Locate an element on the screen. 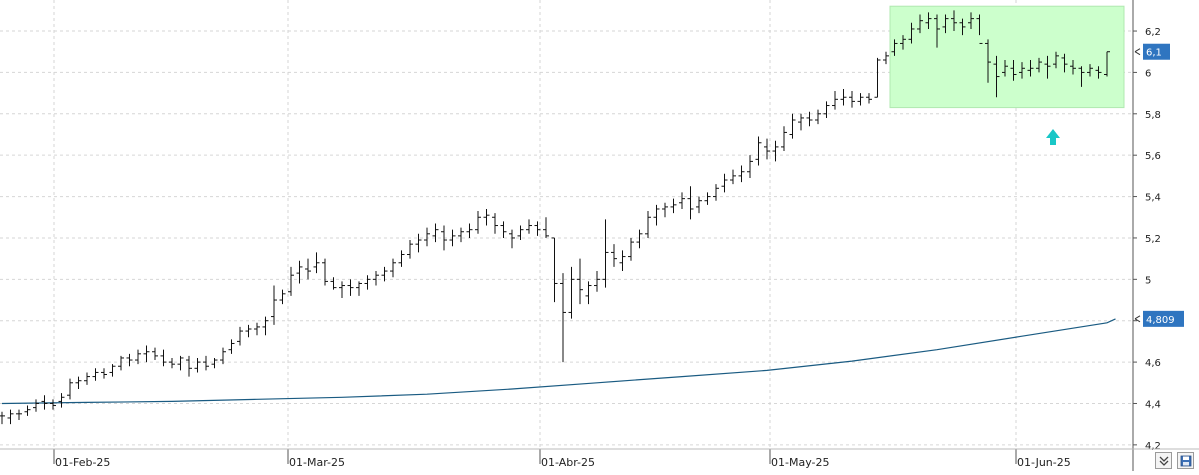  double-chevron-down-icon is located at coordinates (1163, 461).